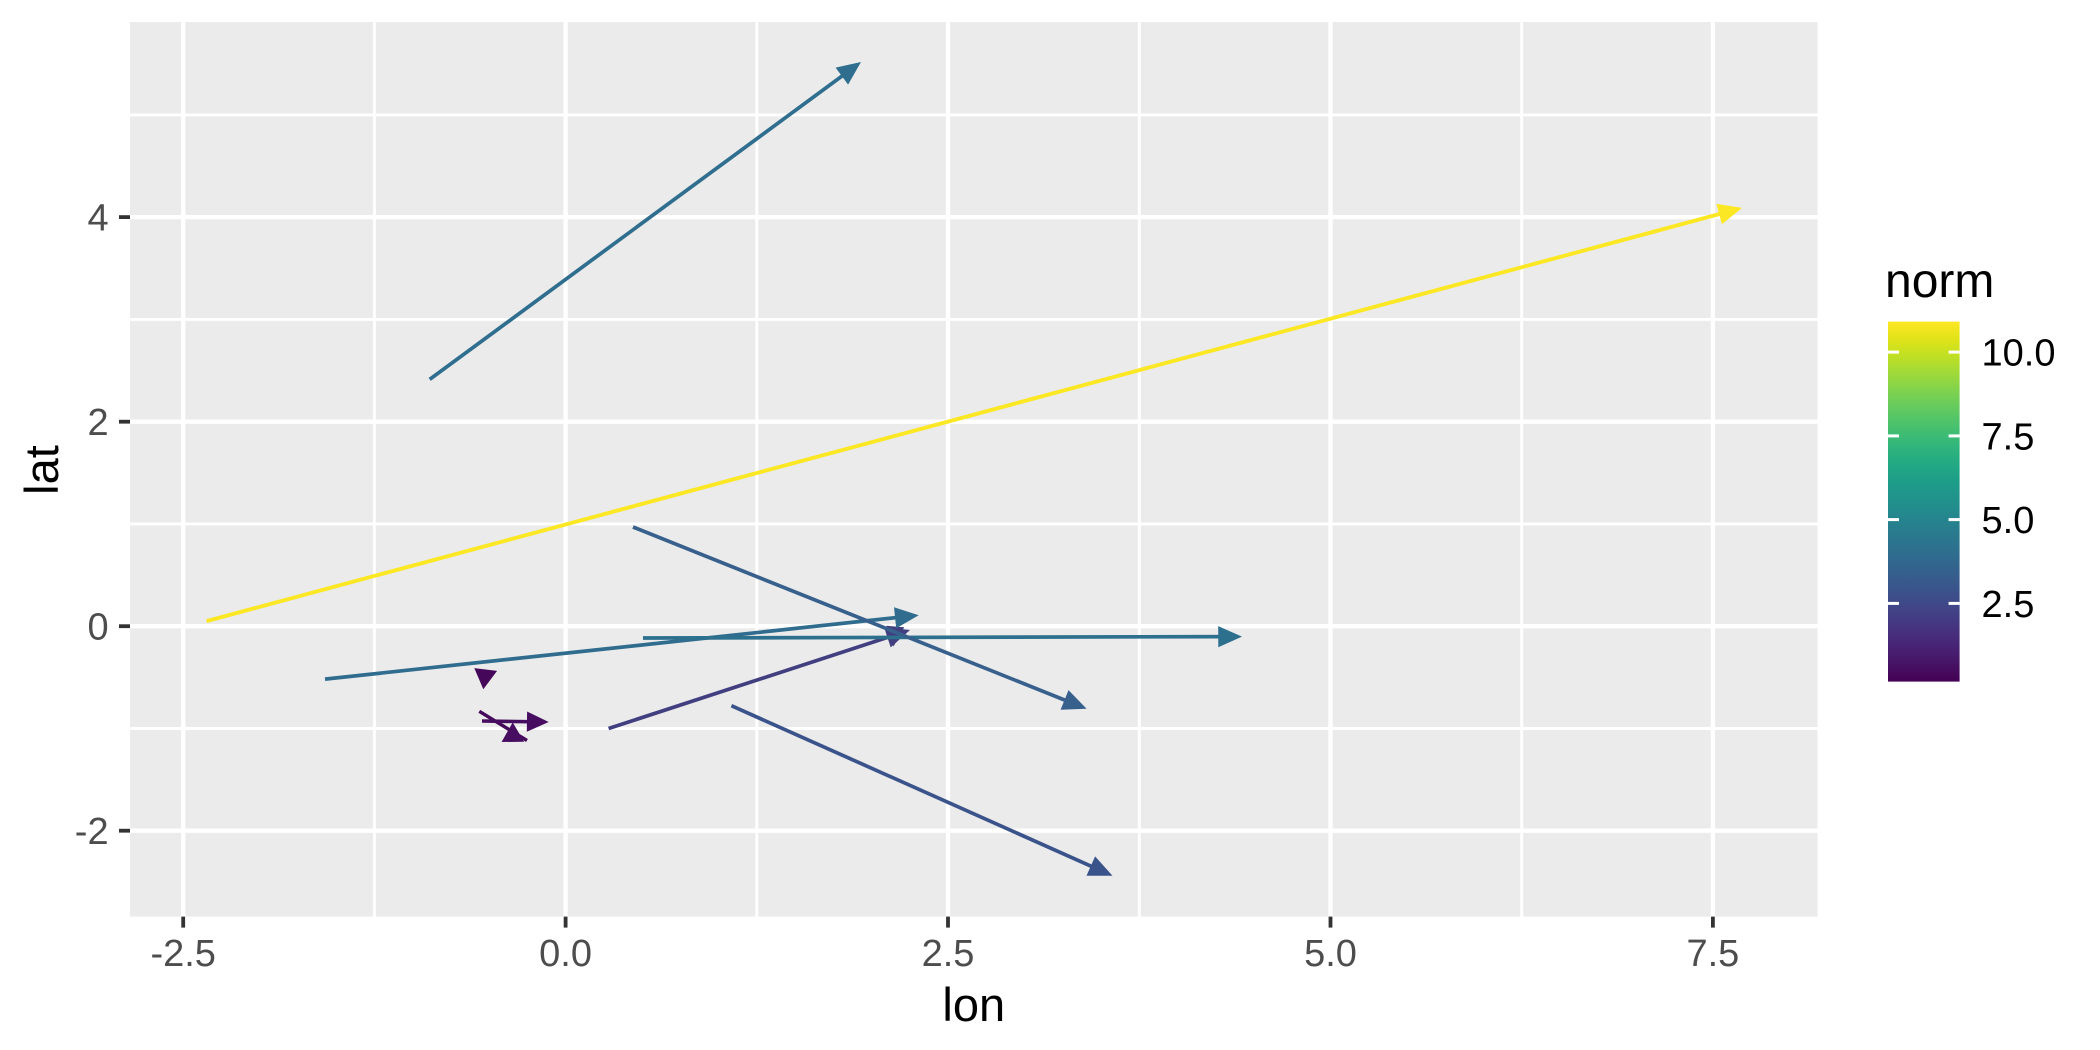  I want to click on svg-text: -2.5, so click(182, 954).